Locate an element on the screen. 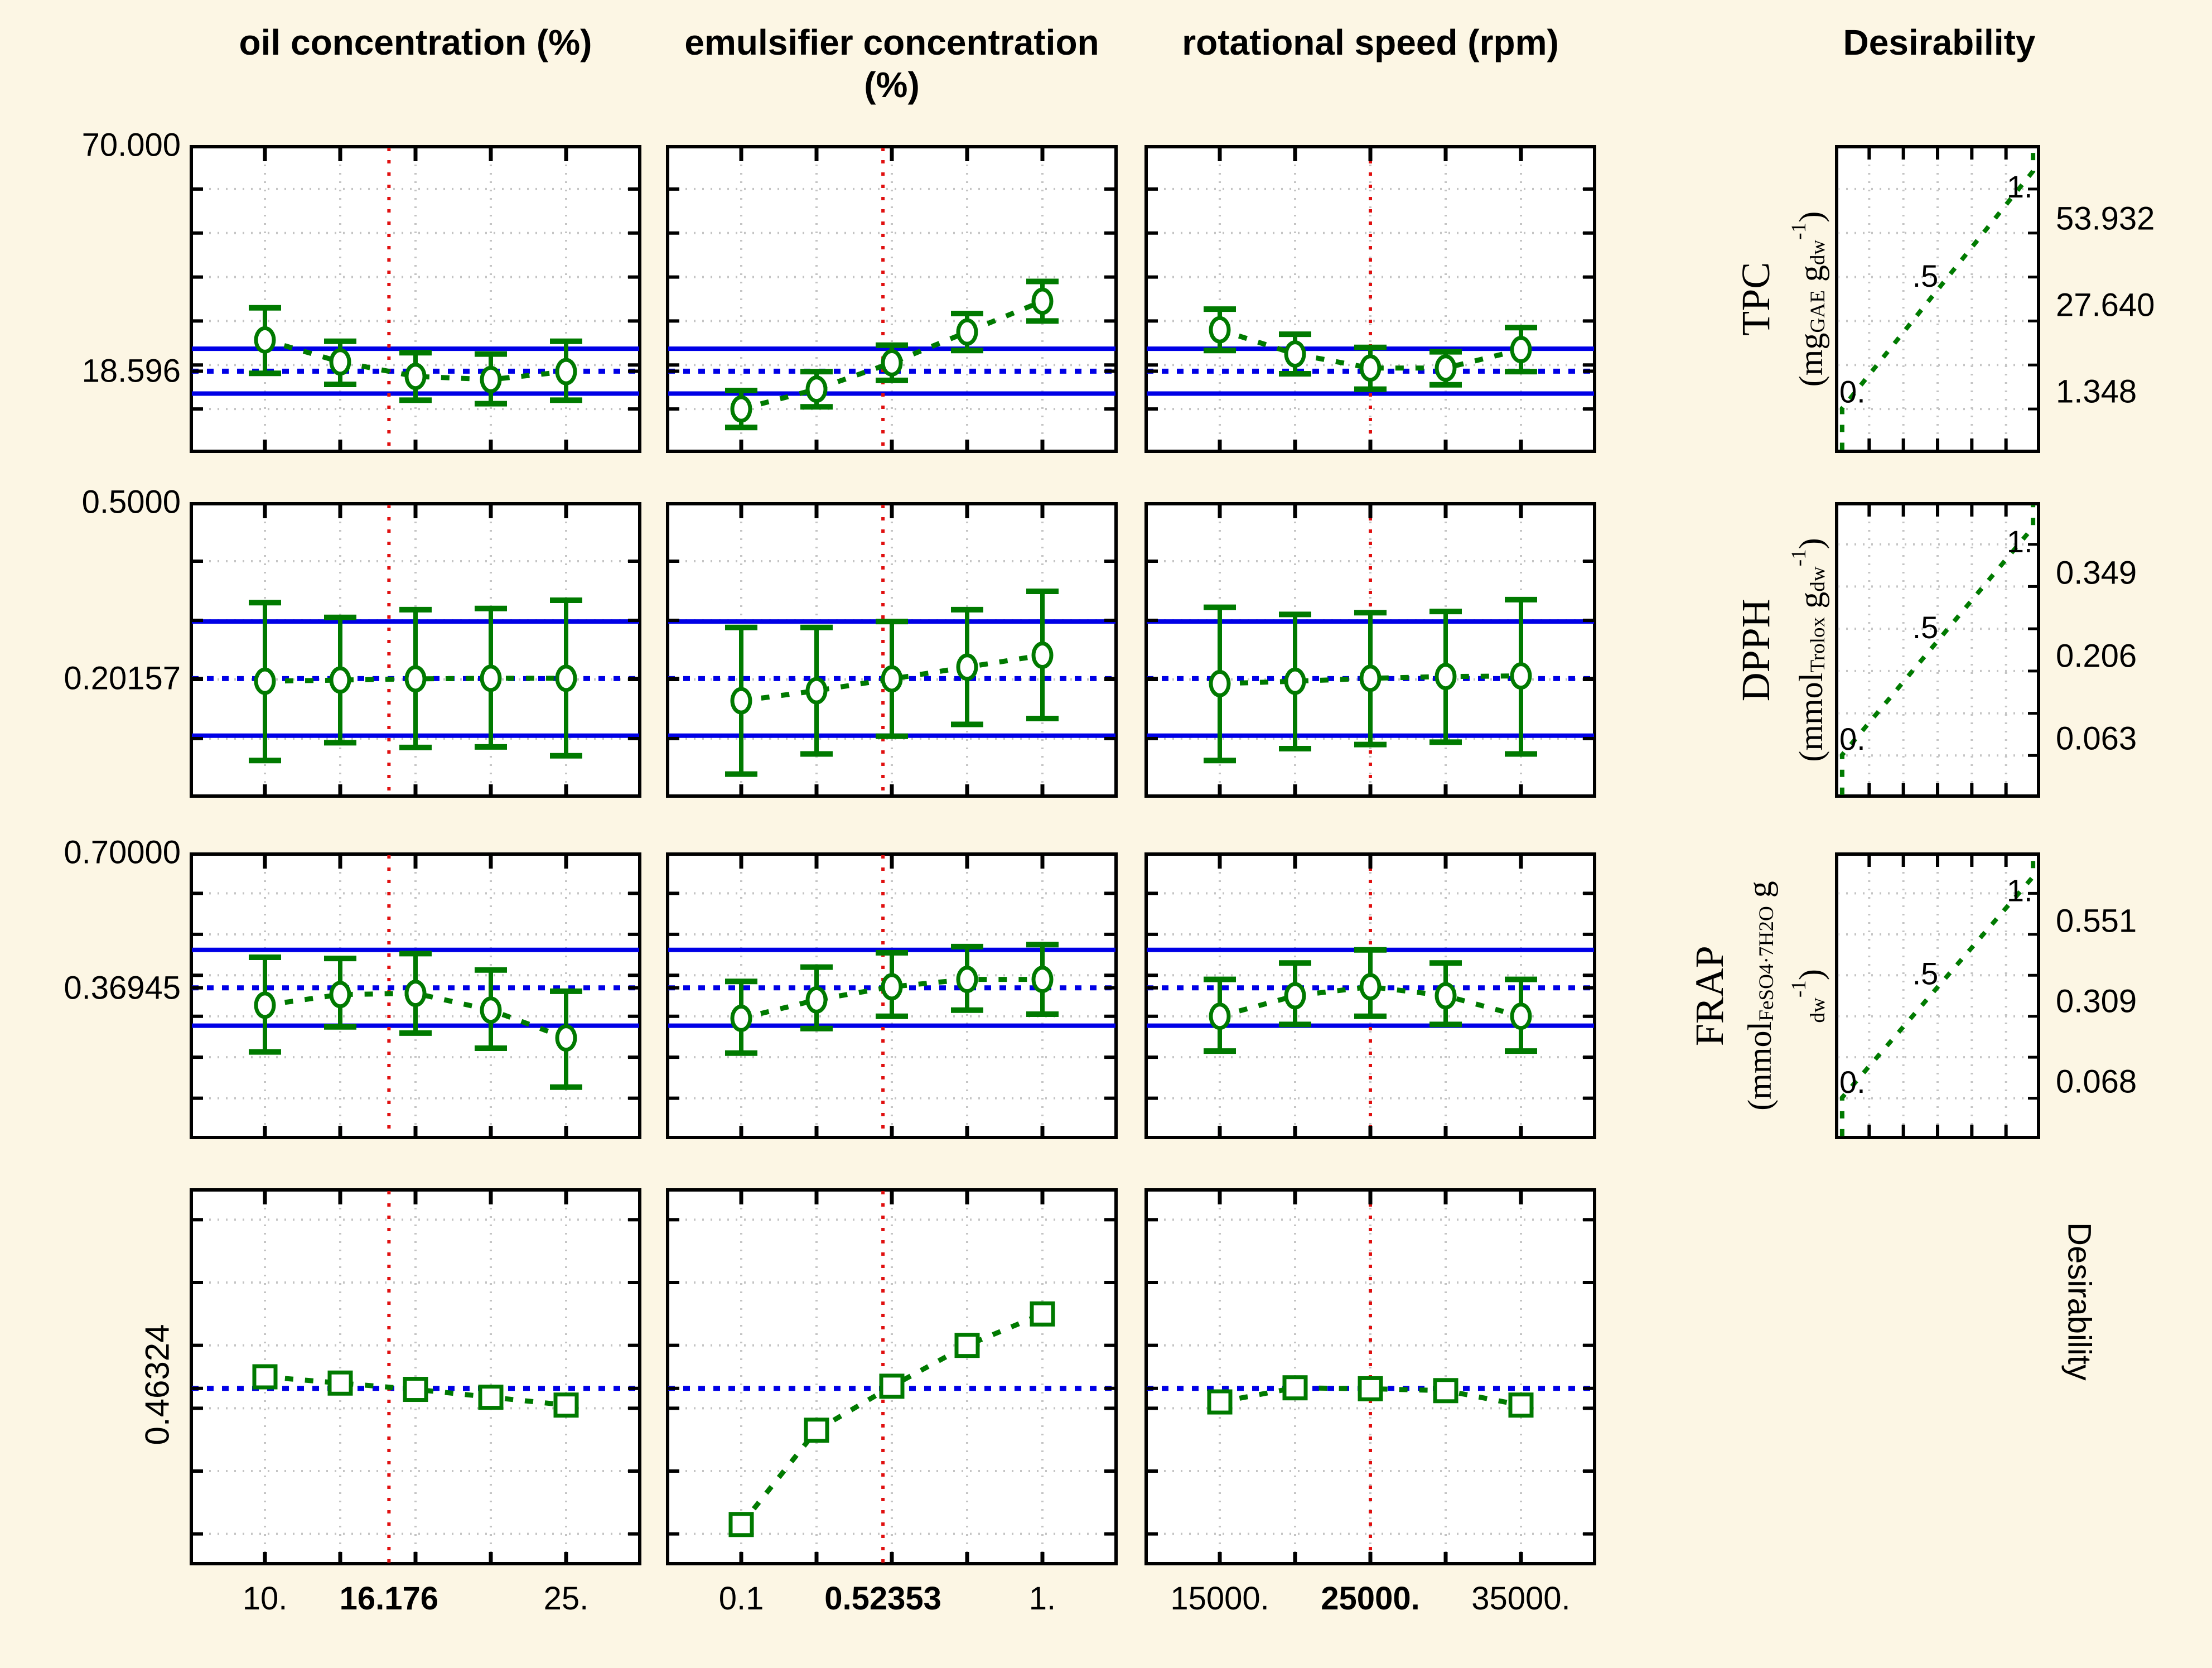 This screenshot has height=1668, width=2212. x-tick-label-emulsifier: 0.1 is located at coordinates (741, 1598).